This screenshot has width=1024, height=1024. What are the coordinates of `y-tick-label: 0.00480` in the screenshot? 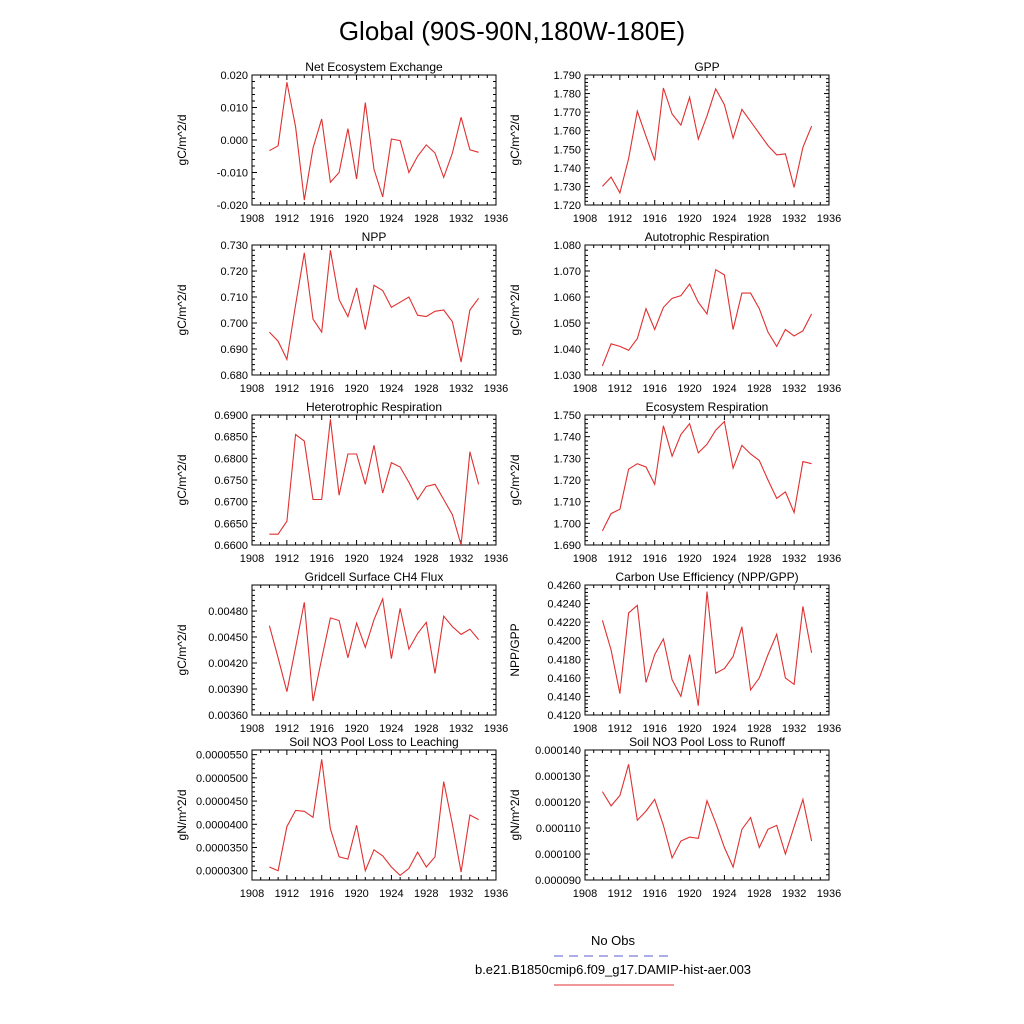 It's located at (228, 612).